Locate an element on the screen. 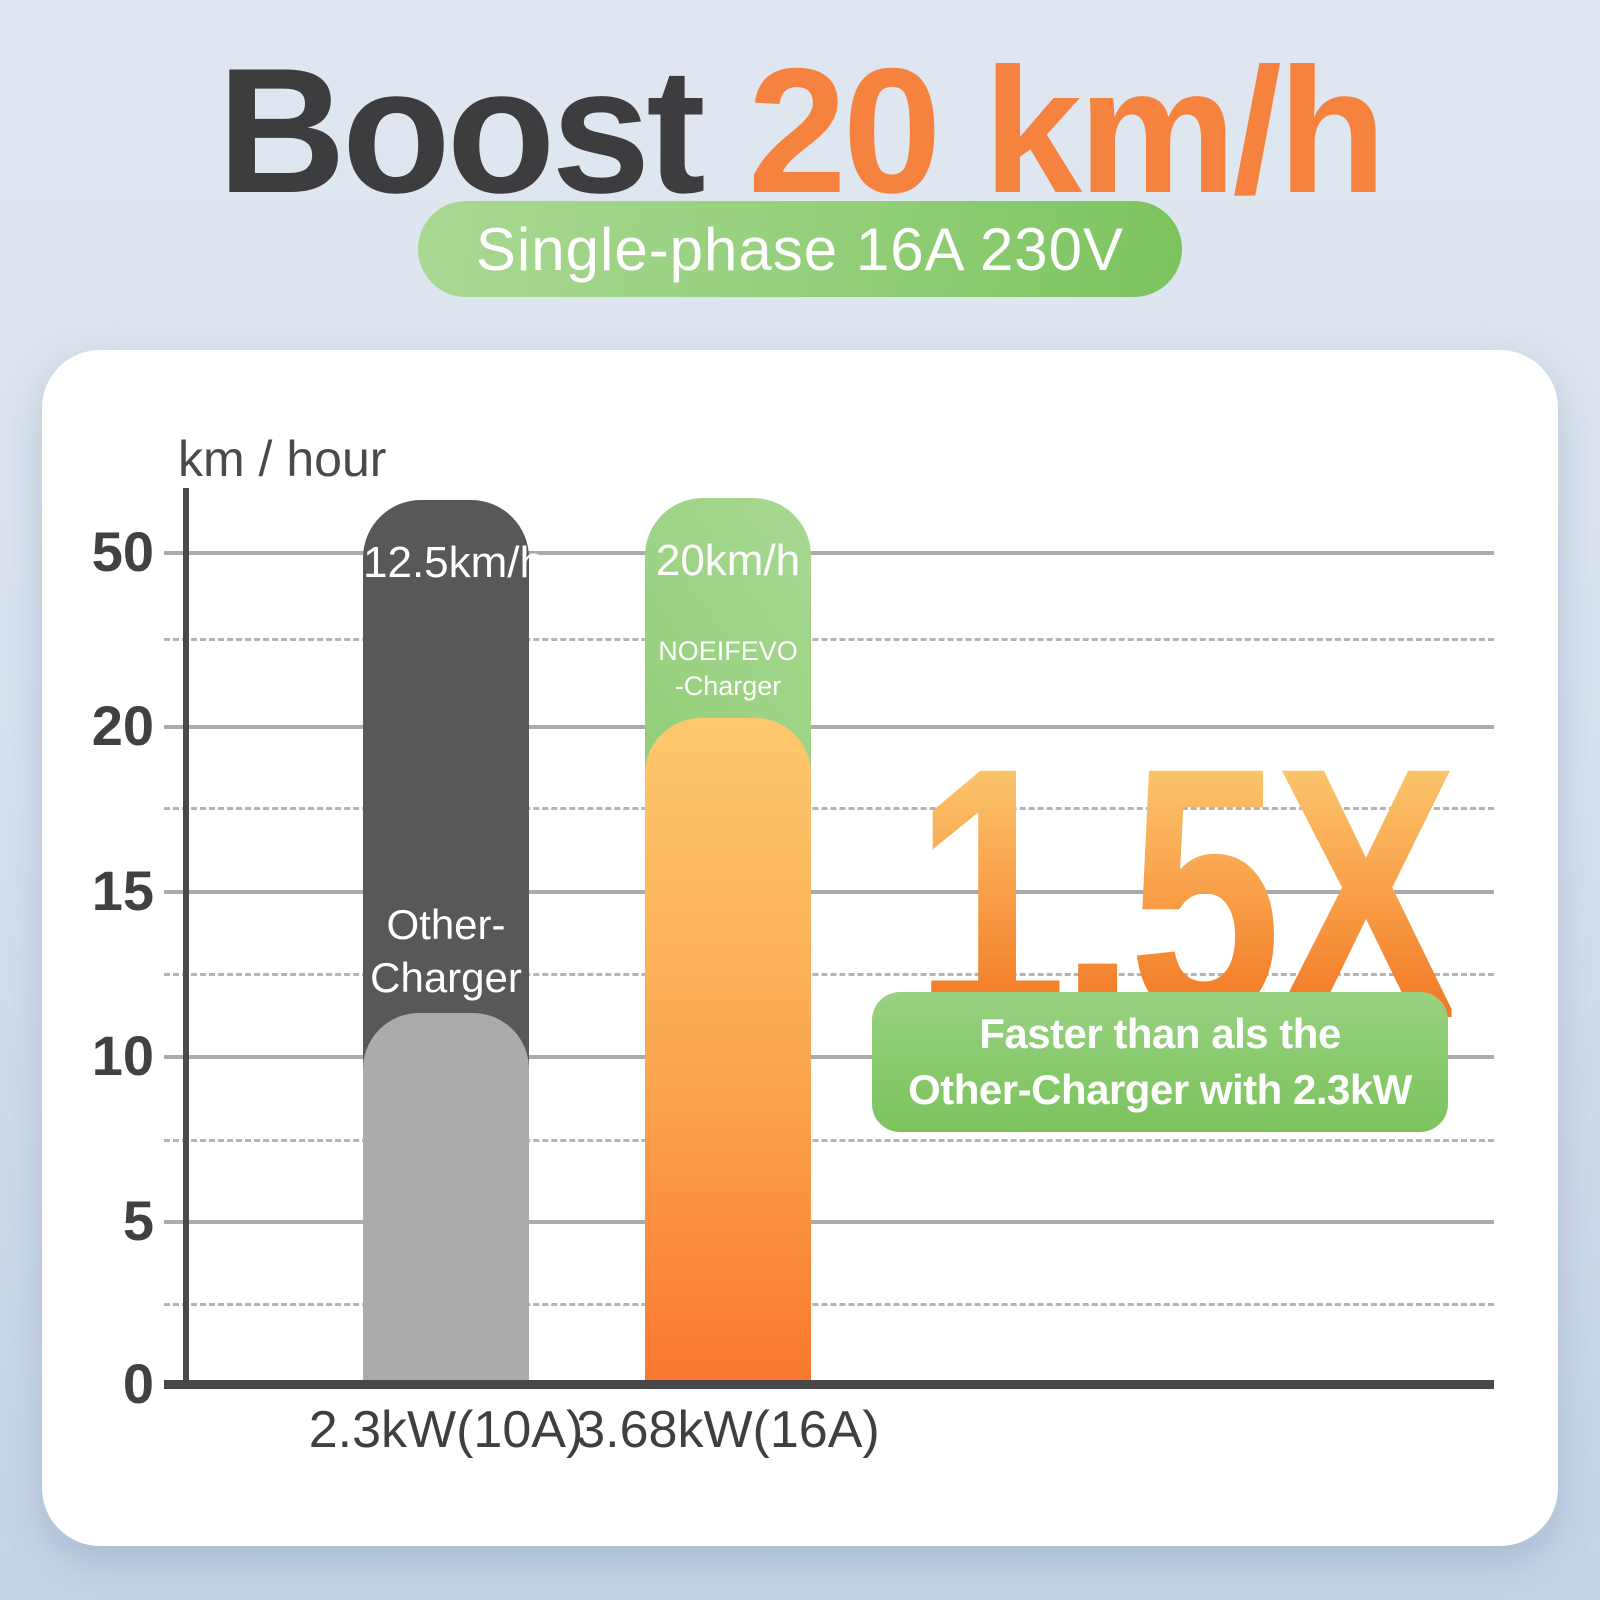  y-tick-10: 10 is located at coordinates (122, 1055).